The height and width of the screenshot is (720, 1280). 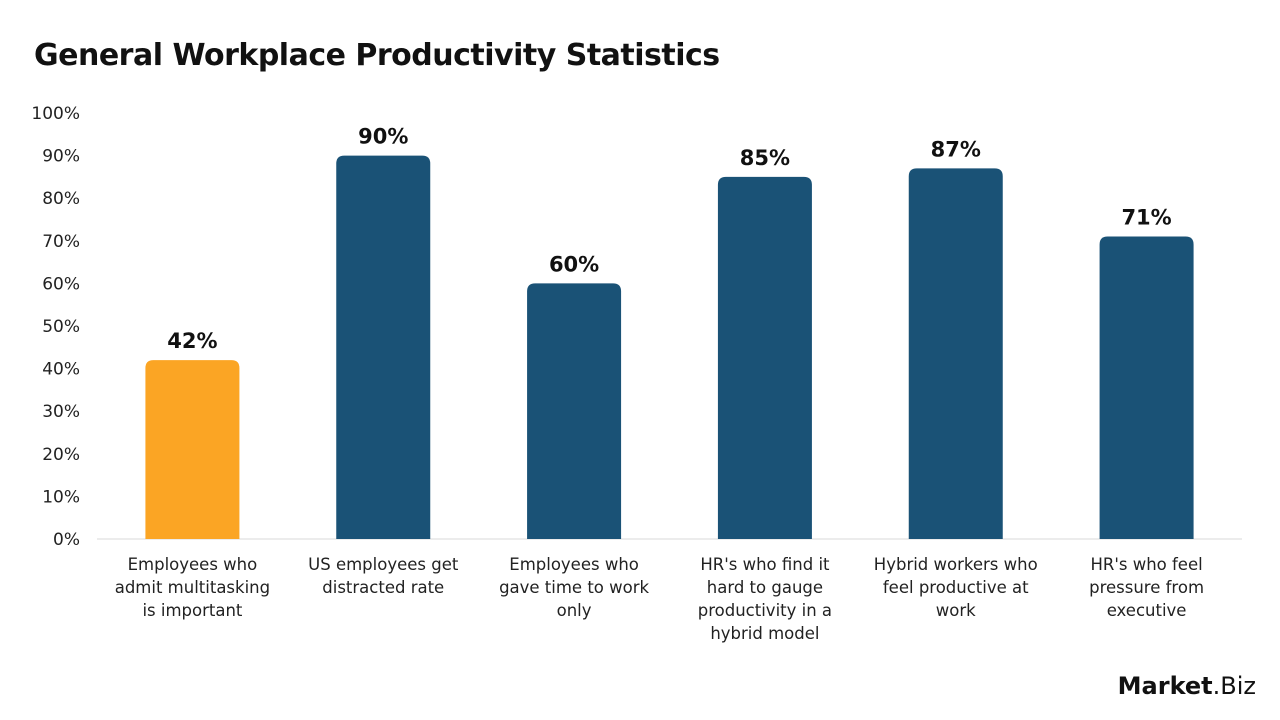 What do you see at coordinates (61, 284) in the screenshot?
I see `y-tick-label: 60%` at bounding box center [61, 284].